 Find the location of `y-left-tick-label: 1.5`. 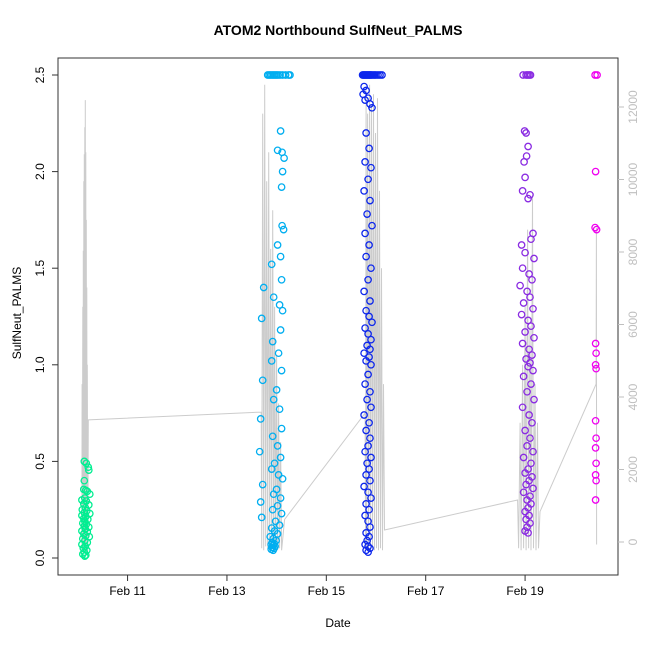

y-left-tick-label: 1.5 is located at coordinates (40, 268).